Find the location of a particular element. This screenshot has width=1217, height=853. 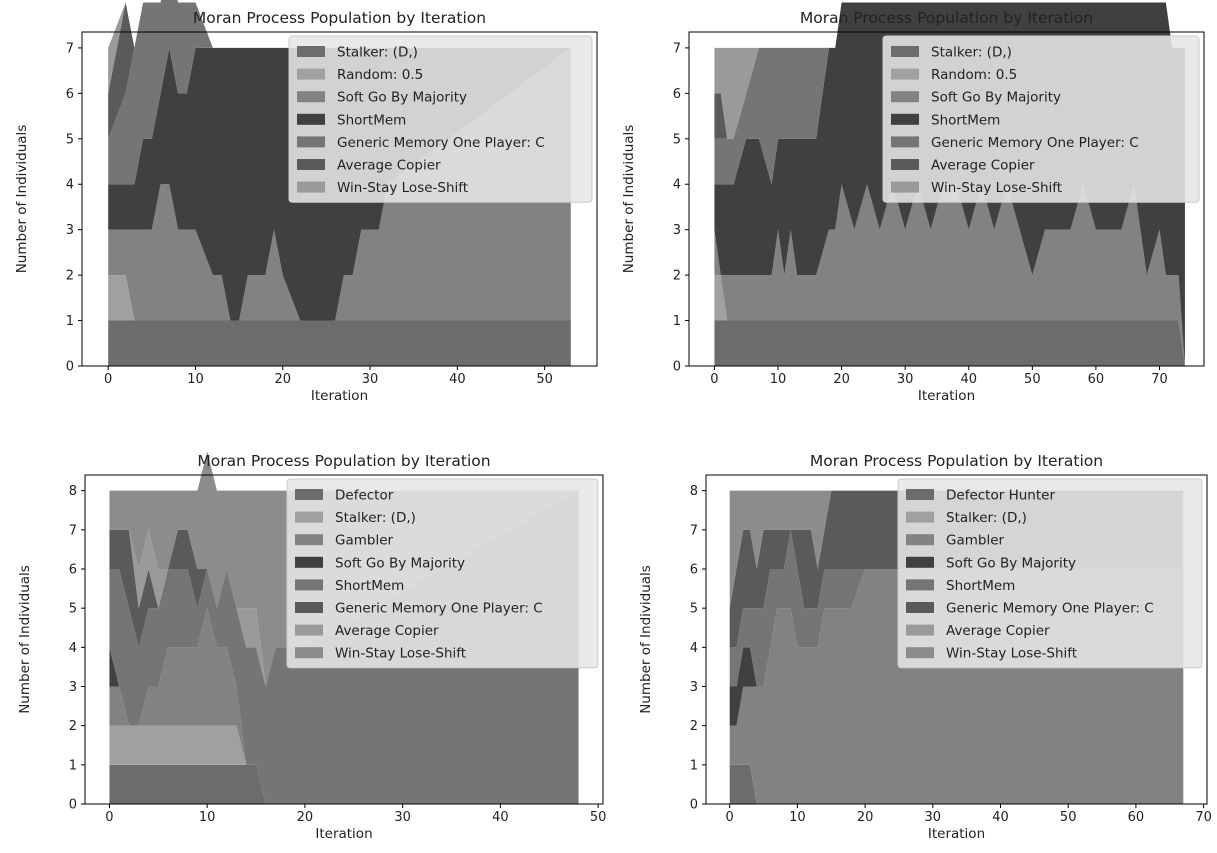

y-tick-label: 1 is located at coordinates (694, 765).